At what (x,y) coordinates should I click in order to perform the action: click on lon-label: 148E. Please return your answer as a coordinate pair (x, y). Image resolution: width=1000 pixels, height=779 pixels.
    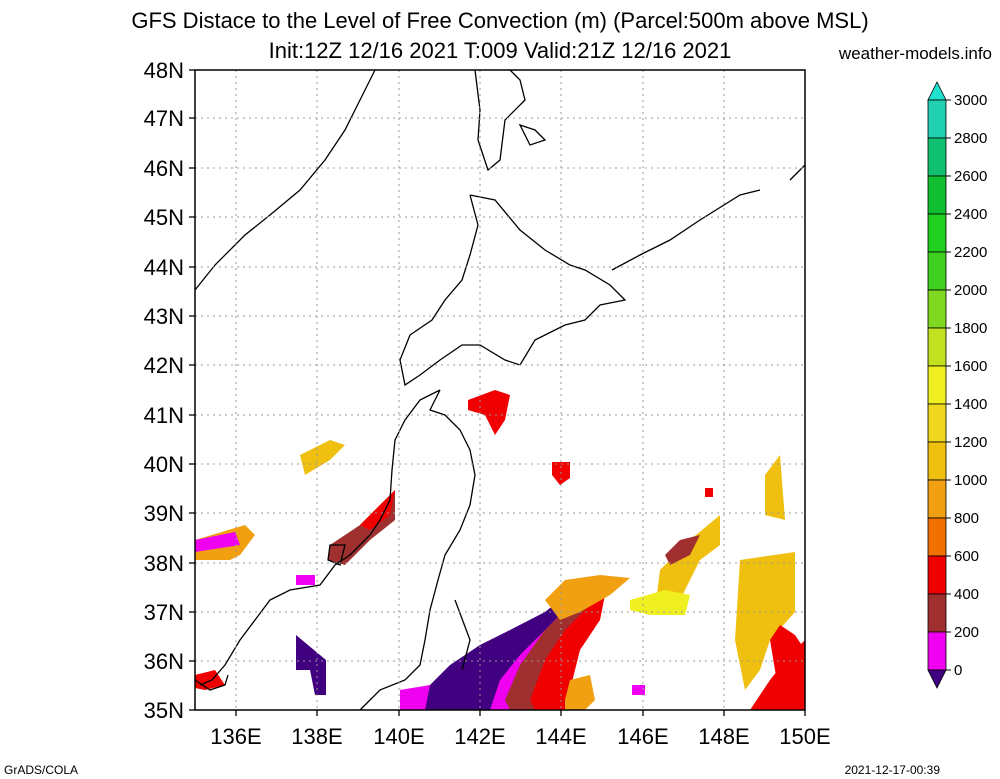
    Looking at the image, I should click on (723, 736).